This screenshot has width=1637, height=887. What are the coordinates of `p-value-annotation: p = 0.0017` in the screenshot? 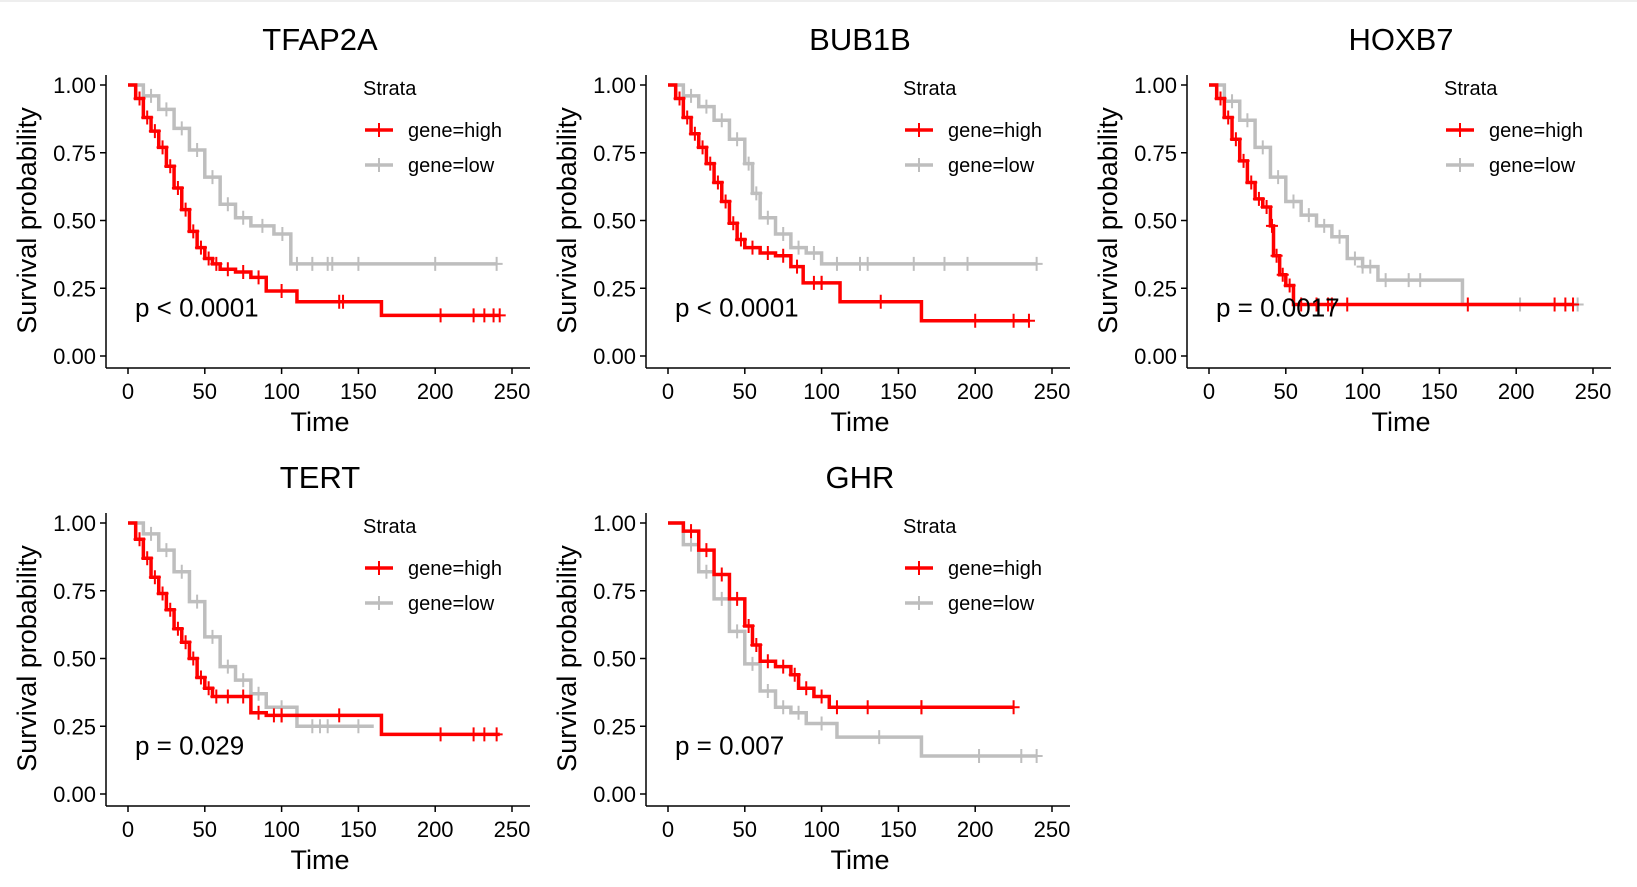 It's located at (1278, 308).